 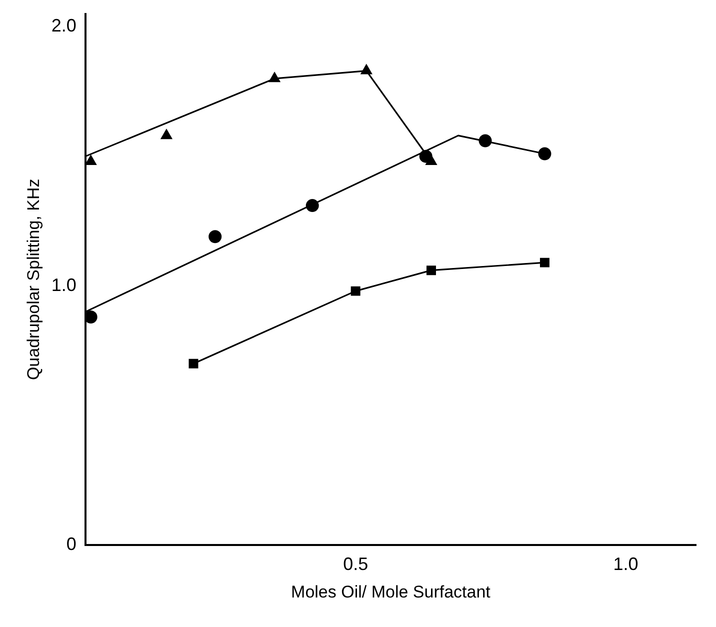 What do you see at coordinates (63, 284) in the screenshot?
I see `y-tick-label: 1.0` at bounding box center [63, 284].